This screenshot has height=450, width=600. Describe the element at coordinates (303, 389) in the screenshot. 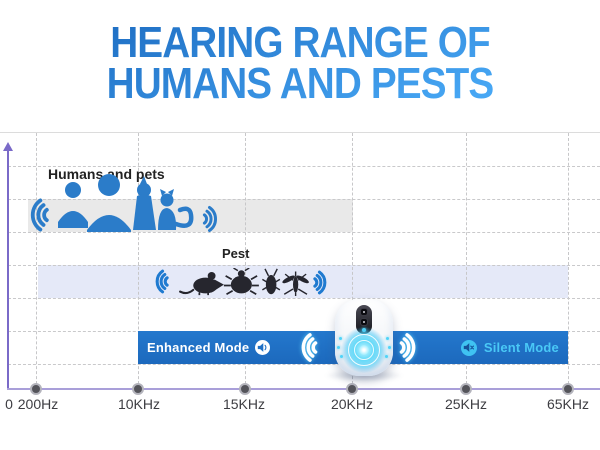

I see `x-axis` at that location.